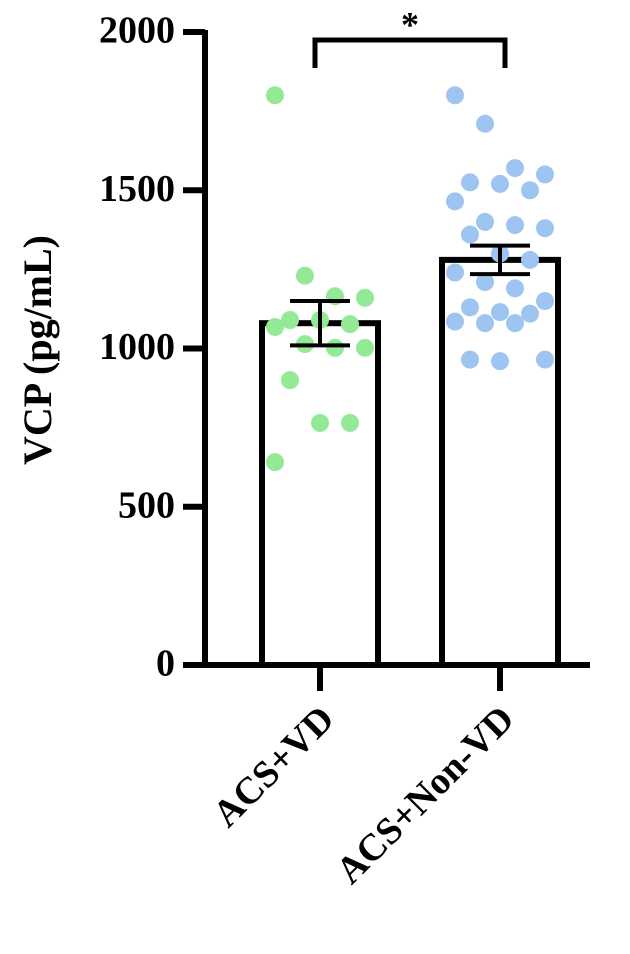 This screenshot has width=630, height=954. What do you see at coordinates (165, 664) in the screenshot?
I see `y-tick-label: 0` at bounding box center [165, 664].